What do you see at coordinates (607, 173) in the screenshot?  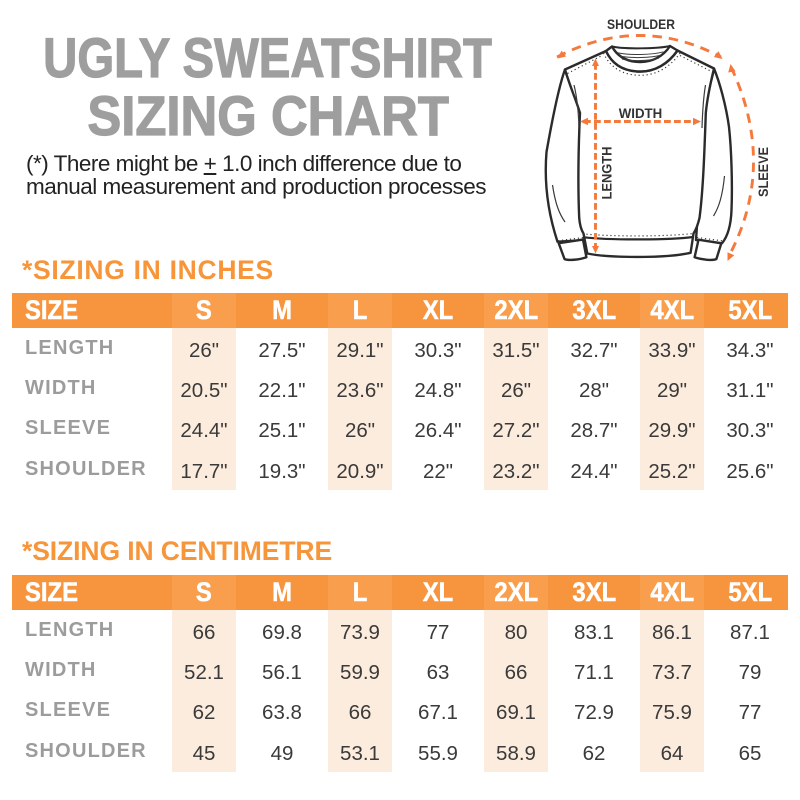 I see `svg-text: LENGTH` at bounding box center [607, 173].